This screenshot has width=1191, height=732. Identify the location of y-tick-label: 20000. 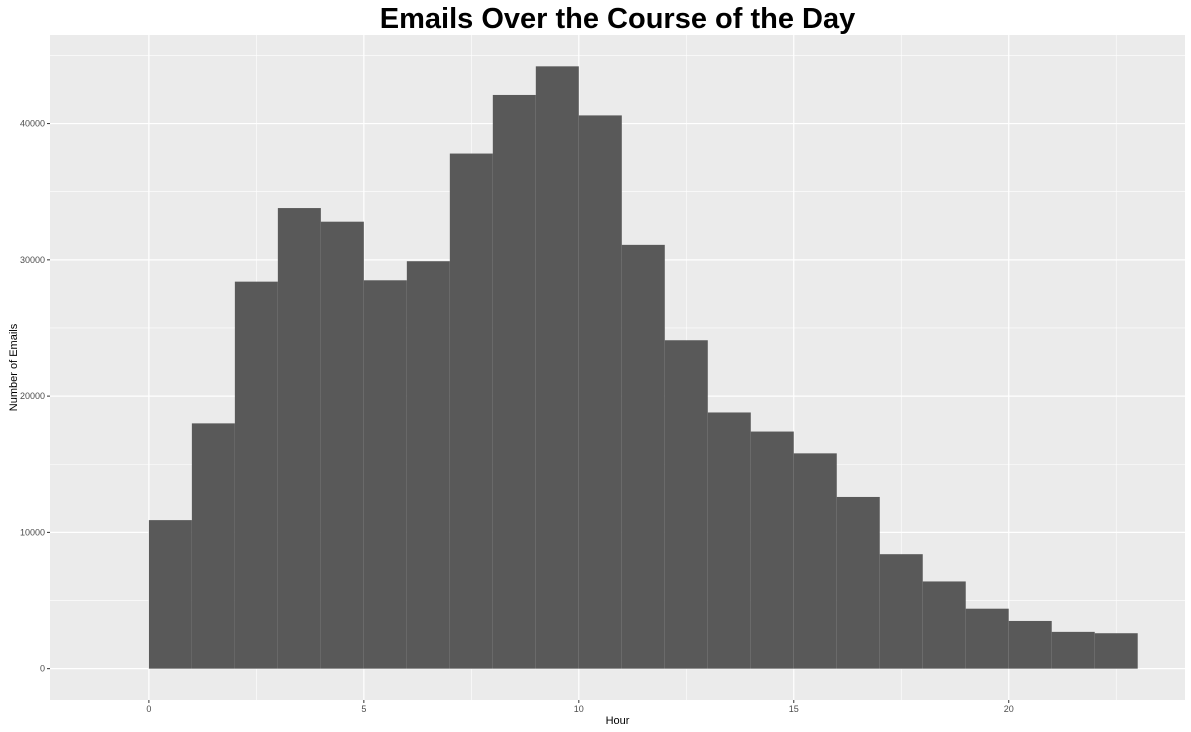
(32, 396).